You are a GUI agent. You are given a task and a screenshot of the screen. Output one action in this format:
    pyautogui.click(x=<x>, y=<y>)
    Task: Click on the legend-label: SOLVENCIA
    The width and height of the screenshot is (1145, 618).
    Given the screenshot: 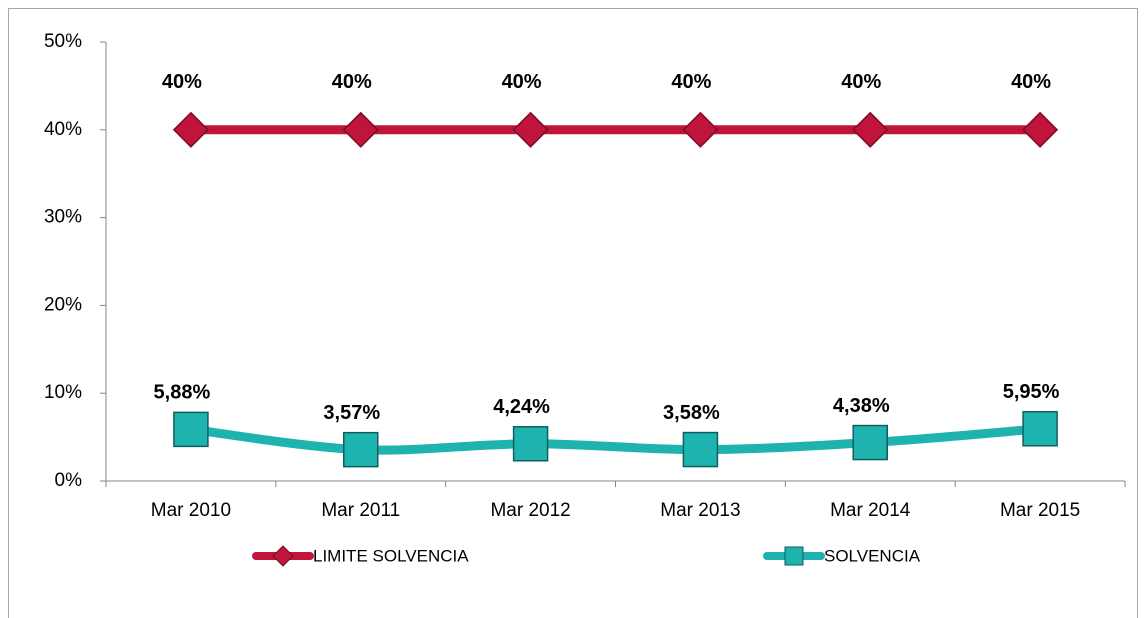 What is the action you would take?
    pyautogui.click(x=872, y=555)
    